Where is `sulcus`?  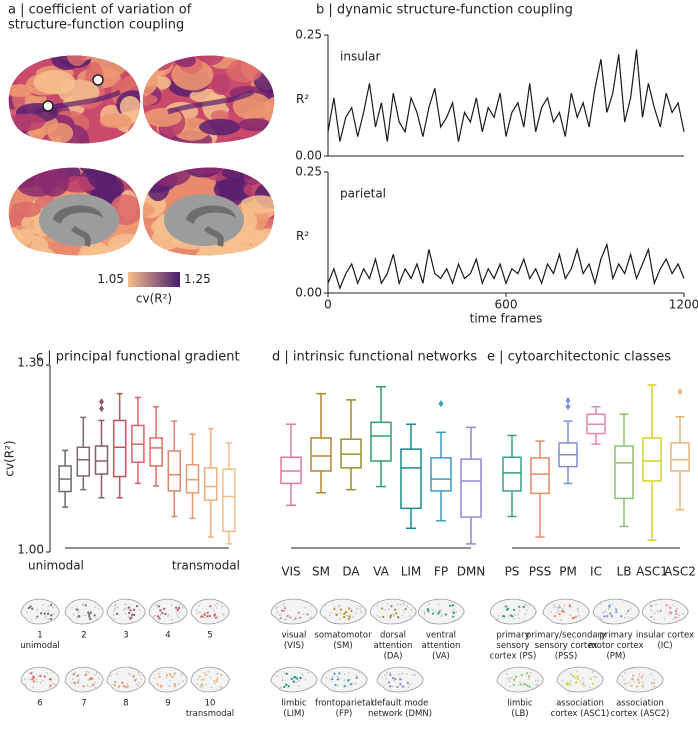
sulcus is located at coordinates (211, 102).